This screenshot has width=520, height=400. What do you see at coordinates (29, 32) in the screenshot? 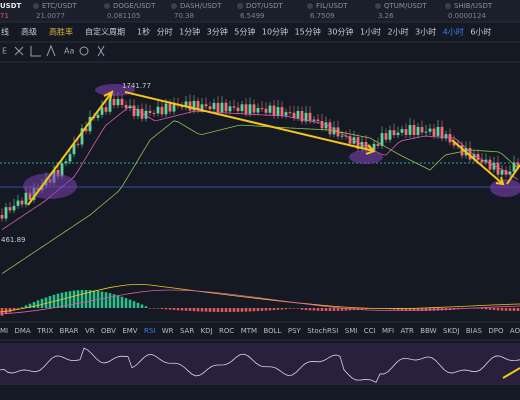
I see `toolbar-item: 高级` at bounding box center [29, 32].